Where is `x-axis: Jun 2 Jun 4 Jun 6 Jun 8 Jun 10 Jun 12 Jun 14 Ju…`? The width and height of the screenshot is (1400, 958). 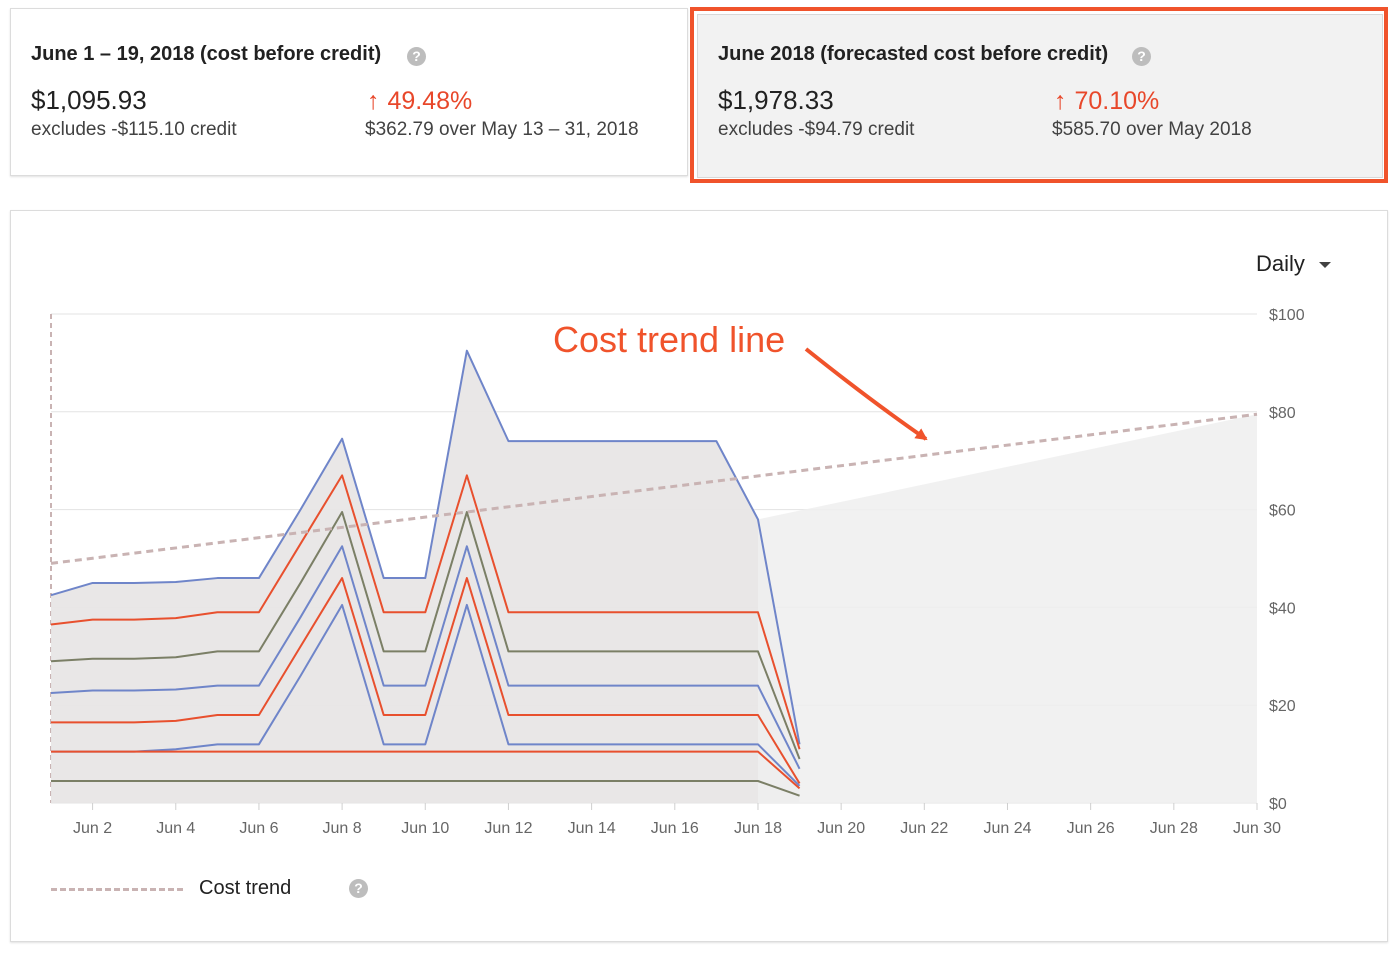 x-axis: Jun 2 Jun 4 Jun 6 Jun 8 Jun 10 Jun 12 Jun 14 Ju… is located at coordinates (677, 820).